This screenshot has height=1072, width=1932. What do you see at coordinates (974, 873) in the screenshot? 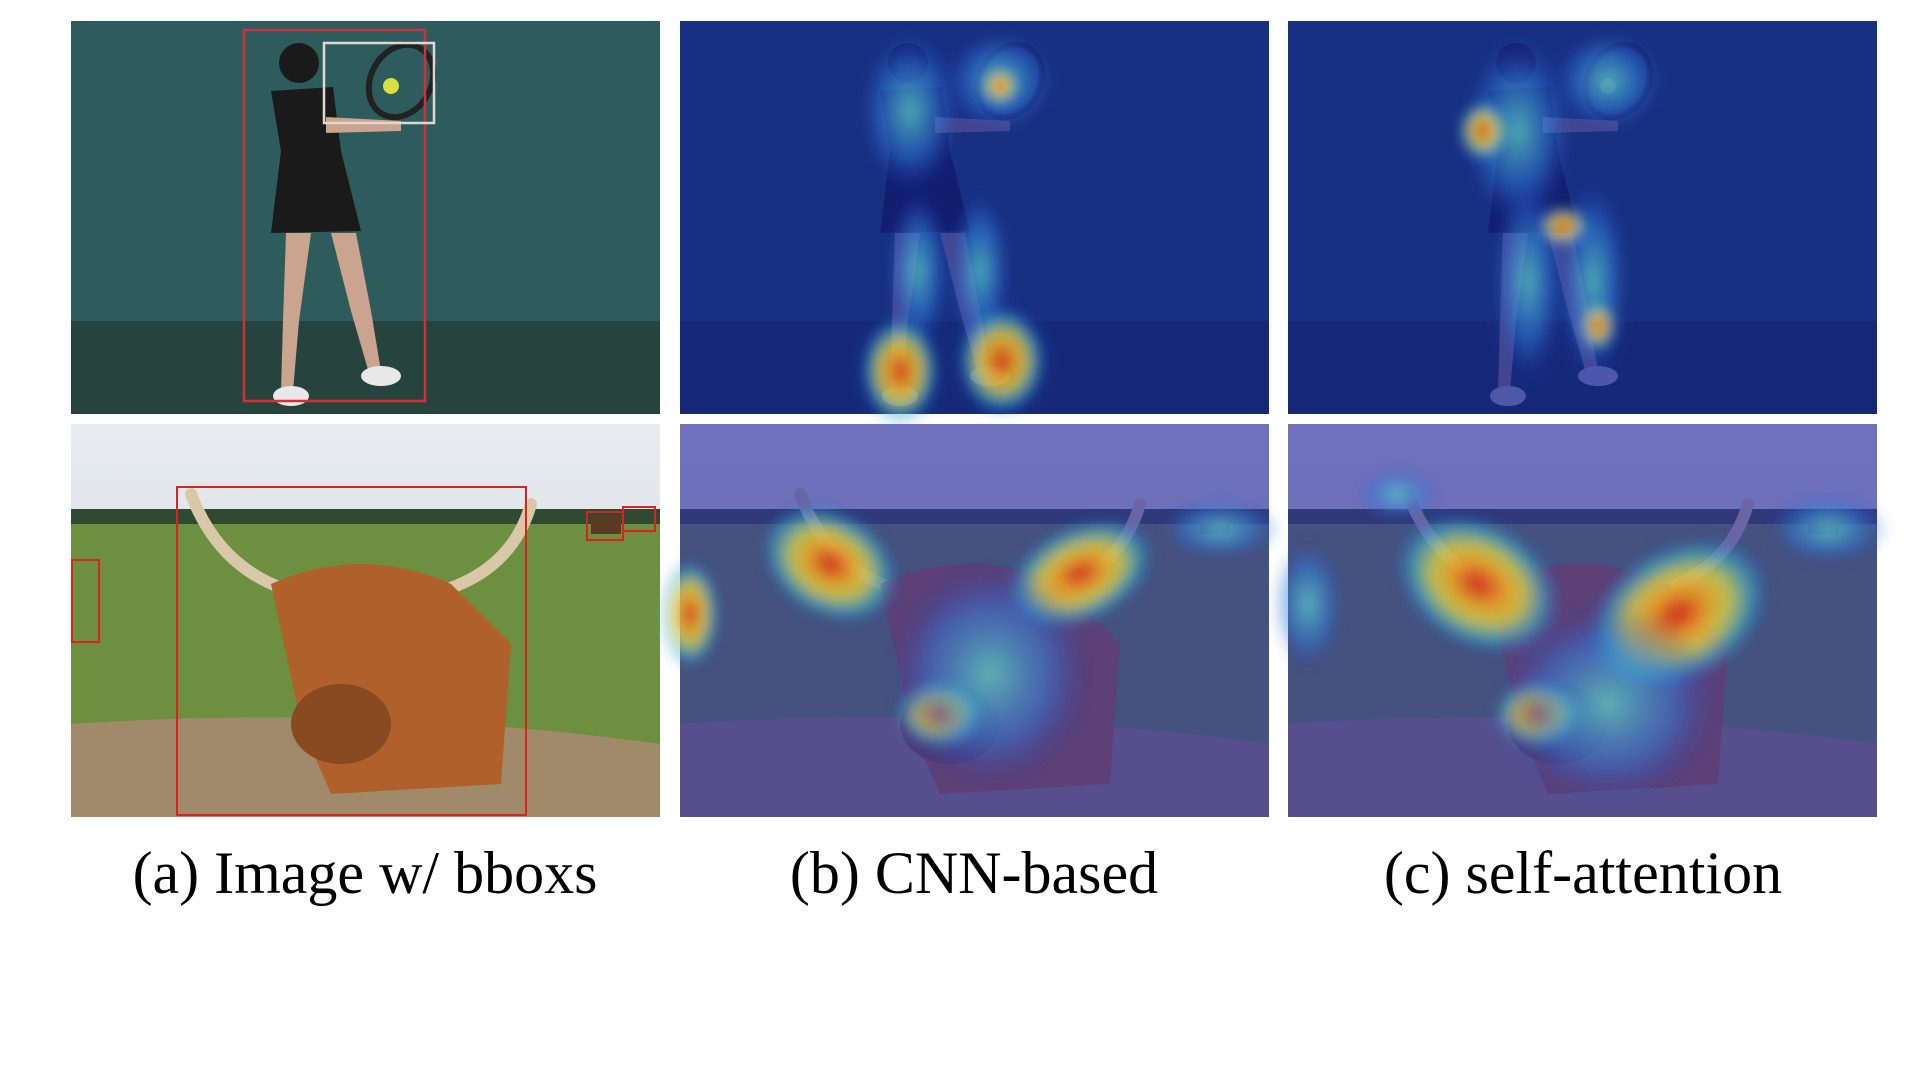
I see `caption: (b) CNN-based` at bounding box center [974, 873].